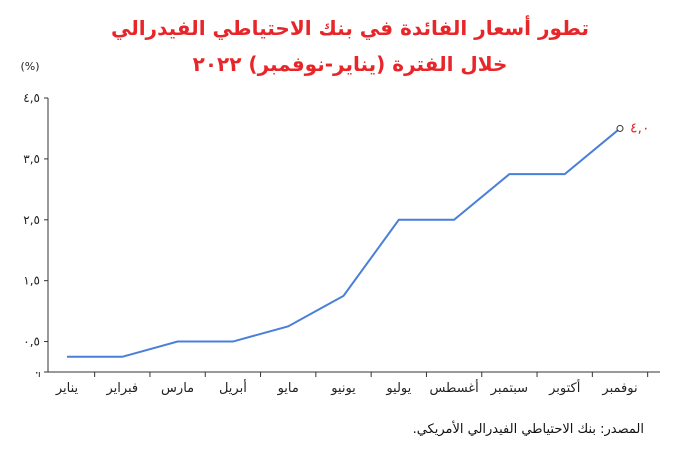 This screenshot has height=470, width=700. What do you see at coordinates (29, 66) in the screenshot?
I see `y-axis-unit-label: (%)` at bounding box center [29, 66].